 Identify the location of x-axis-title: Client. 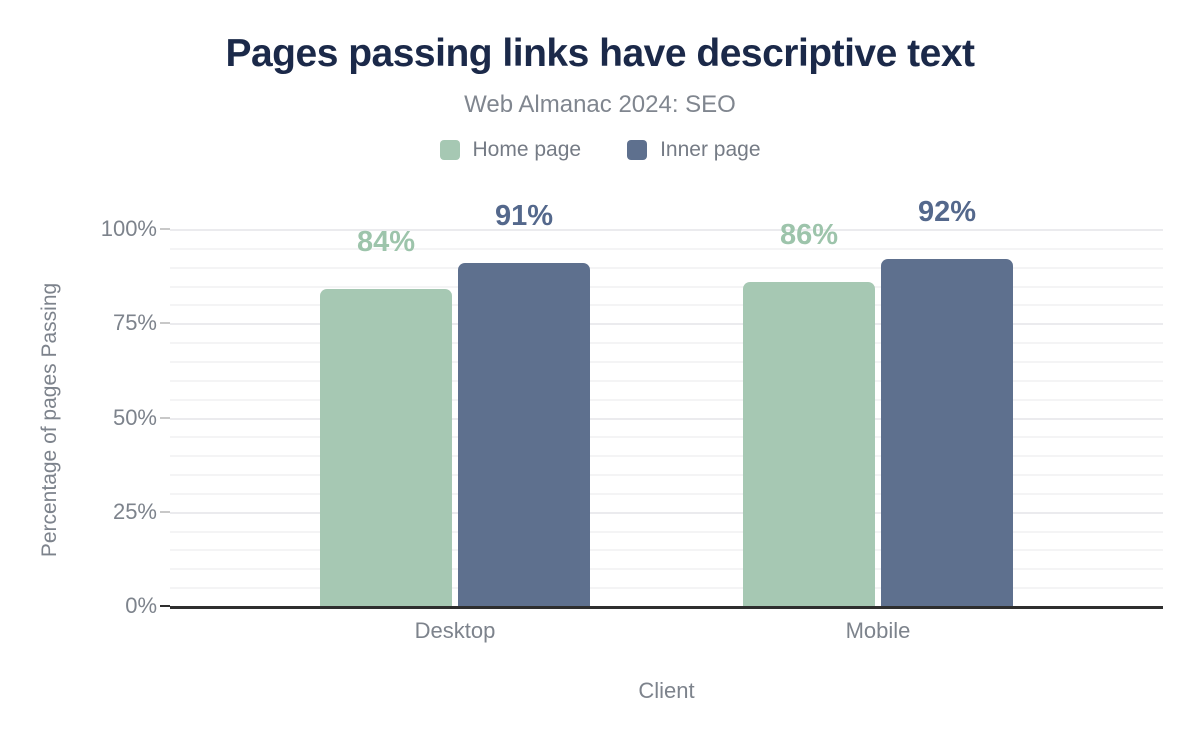
(666, 690).